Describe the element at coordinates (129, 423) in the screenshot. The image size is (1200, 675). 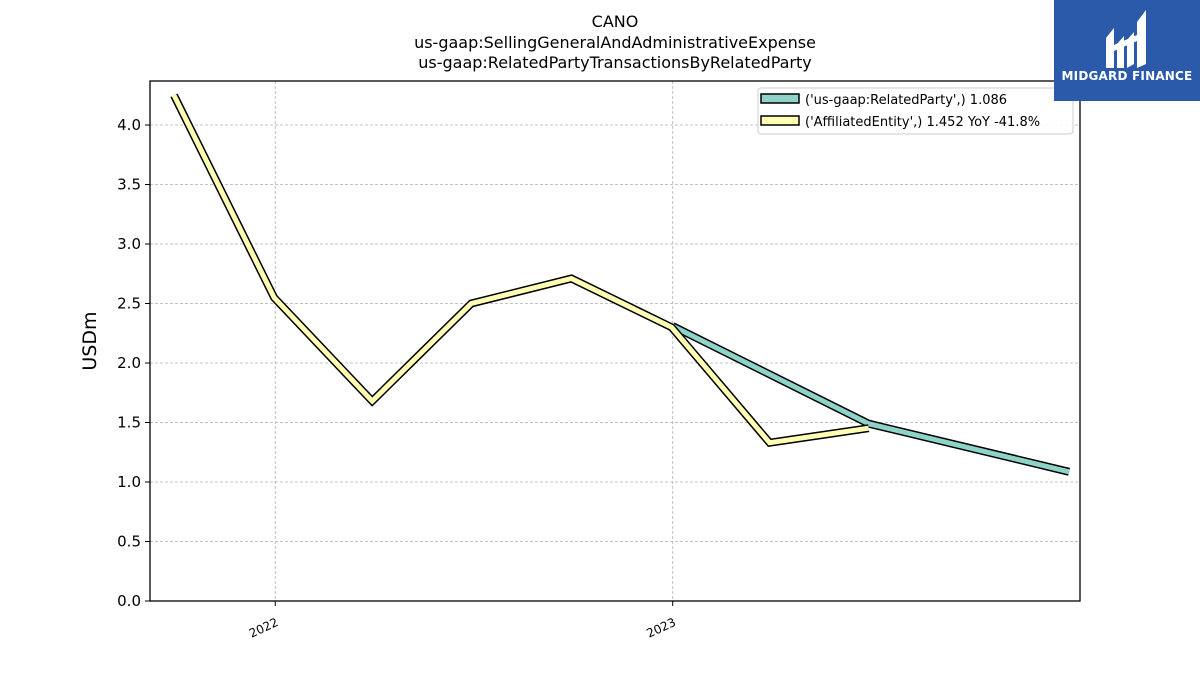
I see `y-tick-label: 1.5` at that location.